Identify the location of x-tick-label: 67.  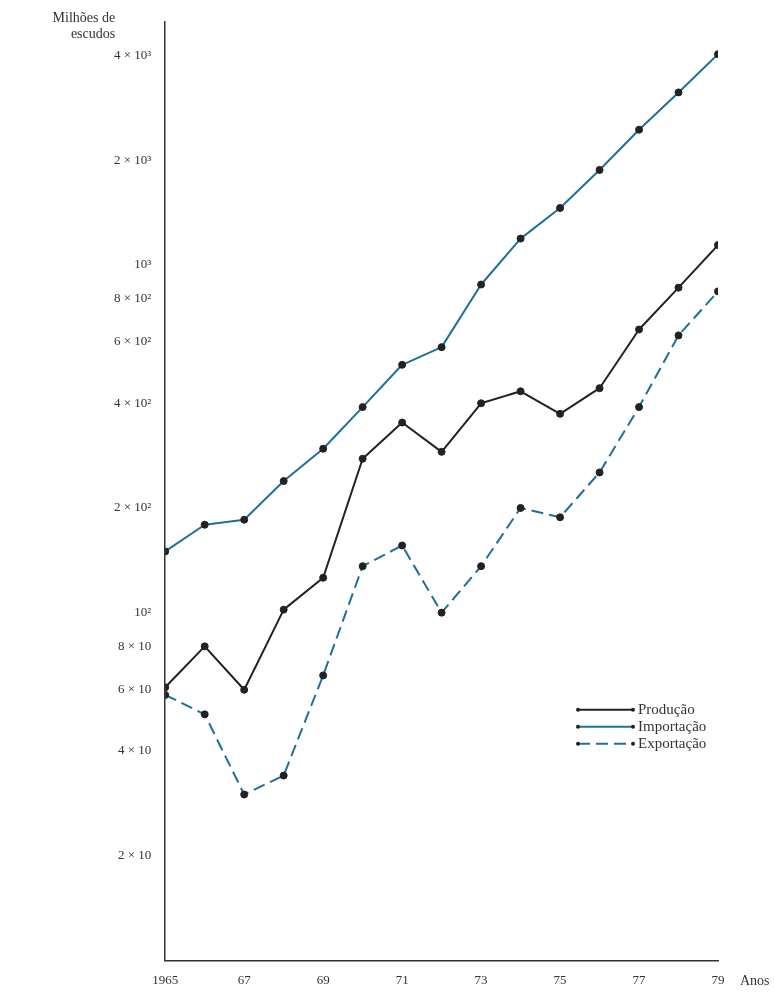
(244, 979).